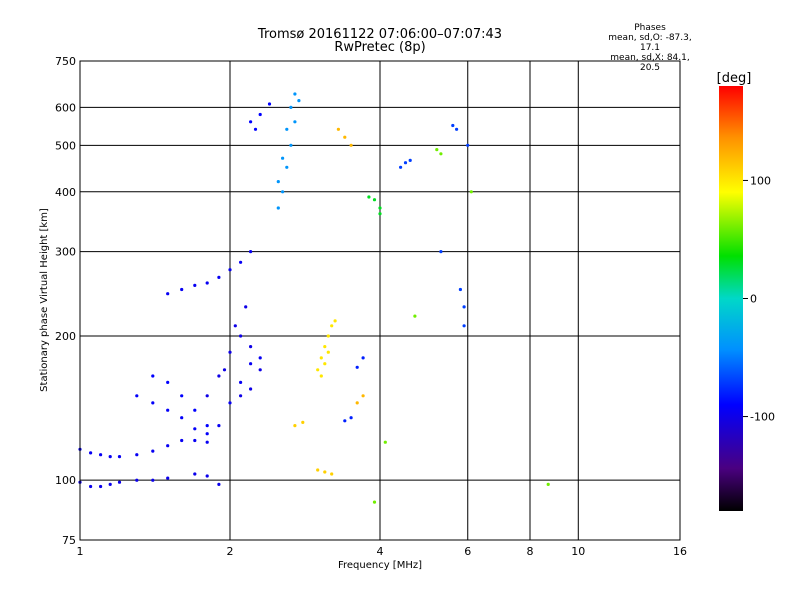 The height and width of the screenshot is (600, 800). What do you see at coordinates (650, 43) in the screenshot?
I see `phase-stats-o: mean, sd,O: -87.3, 17.1` at bounding box center [650, 43].